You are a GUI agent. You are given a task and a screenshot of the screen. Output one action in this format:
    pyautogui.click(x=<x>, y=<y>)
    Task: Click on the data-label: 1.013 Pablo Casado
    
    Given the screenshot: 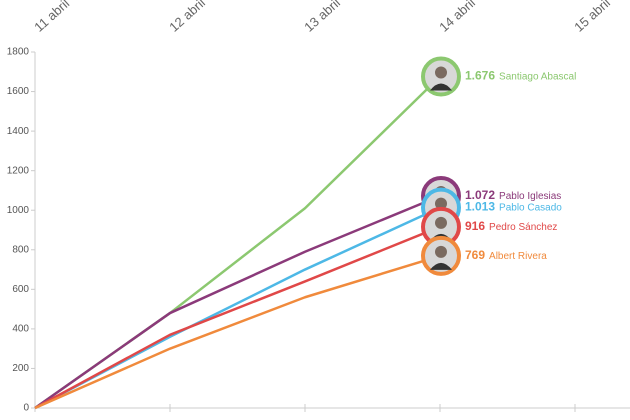 What is the action you would take?
    pyautogui.click(x=513, y=207)
    